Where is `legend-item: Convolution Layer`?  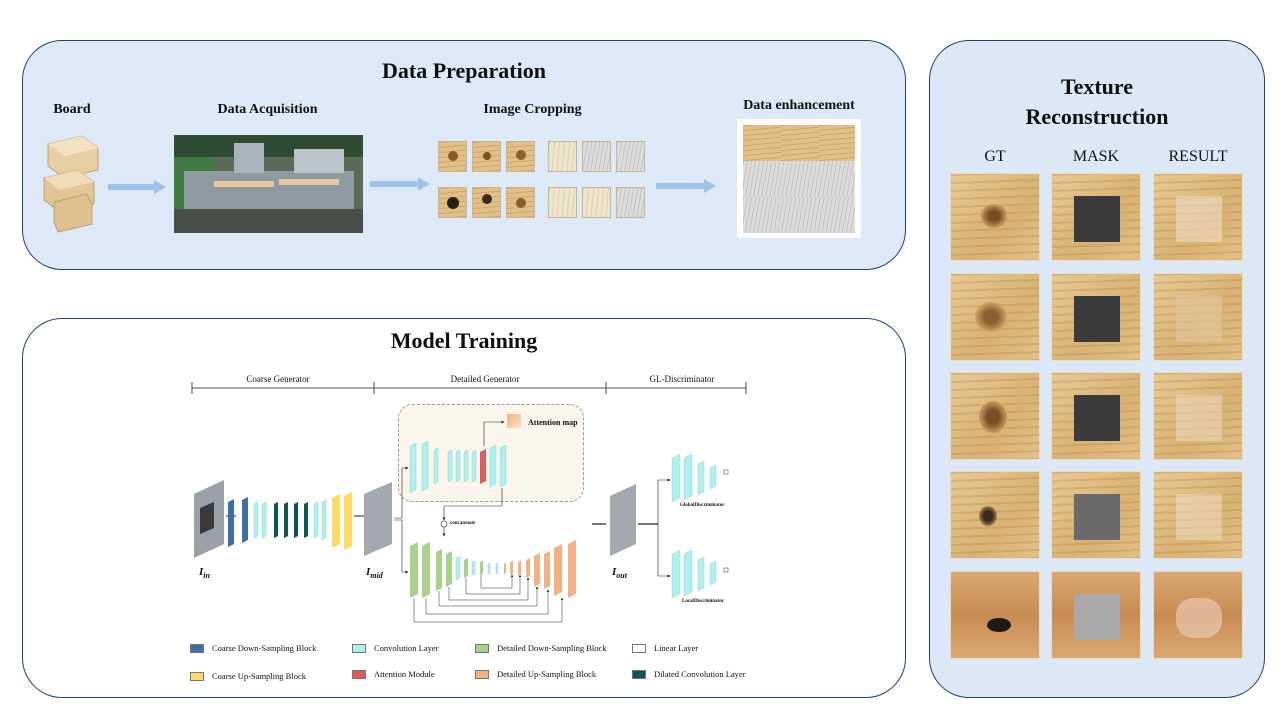 legend-item: Convolution Layer is located at coordinates (395, 648).